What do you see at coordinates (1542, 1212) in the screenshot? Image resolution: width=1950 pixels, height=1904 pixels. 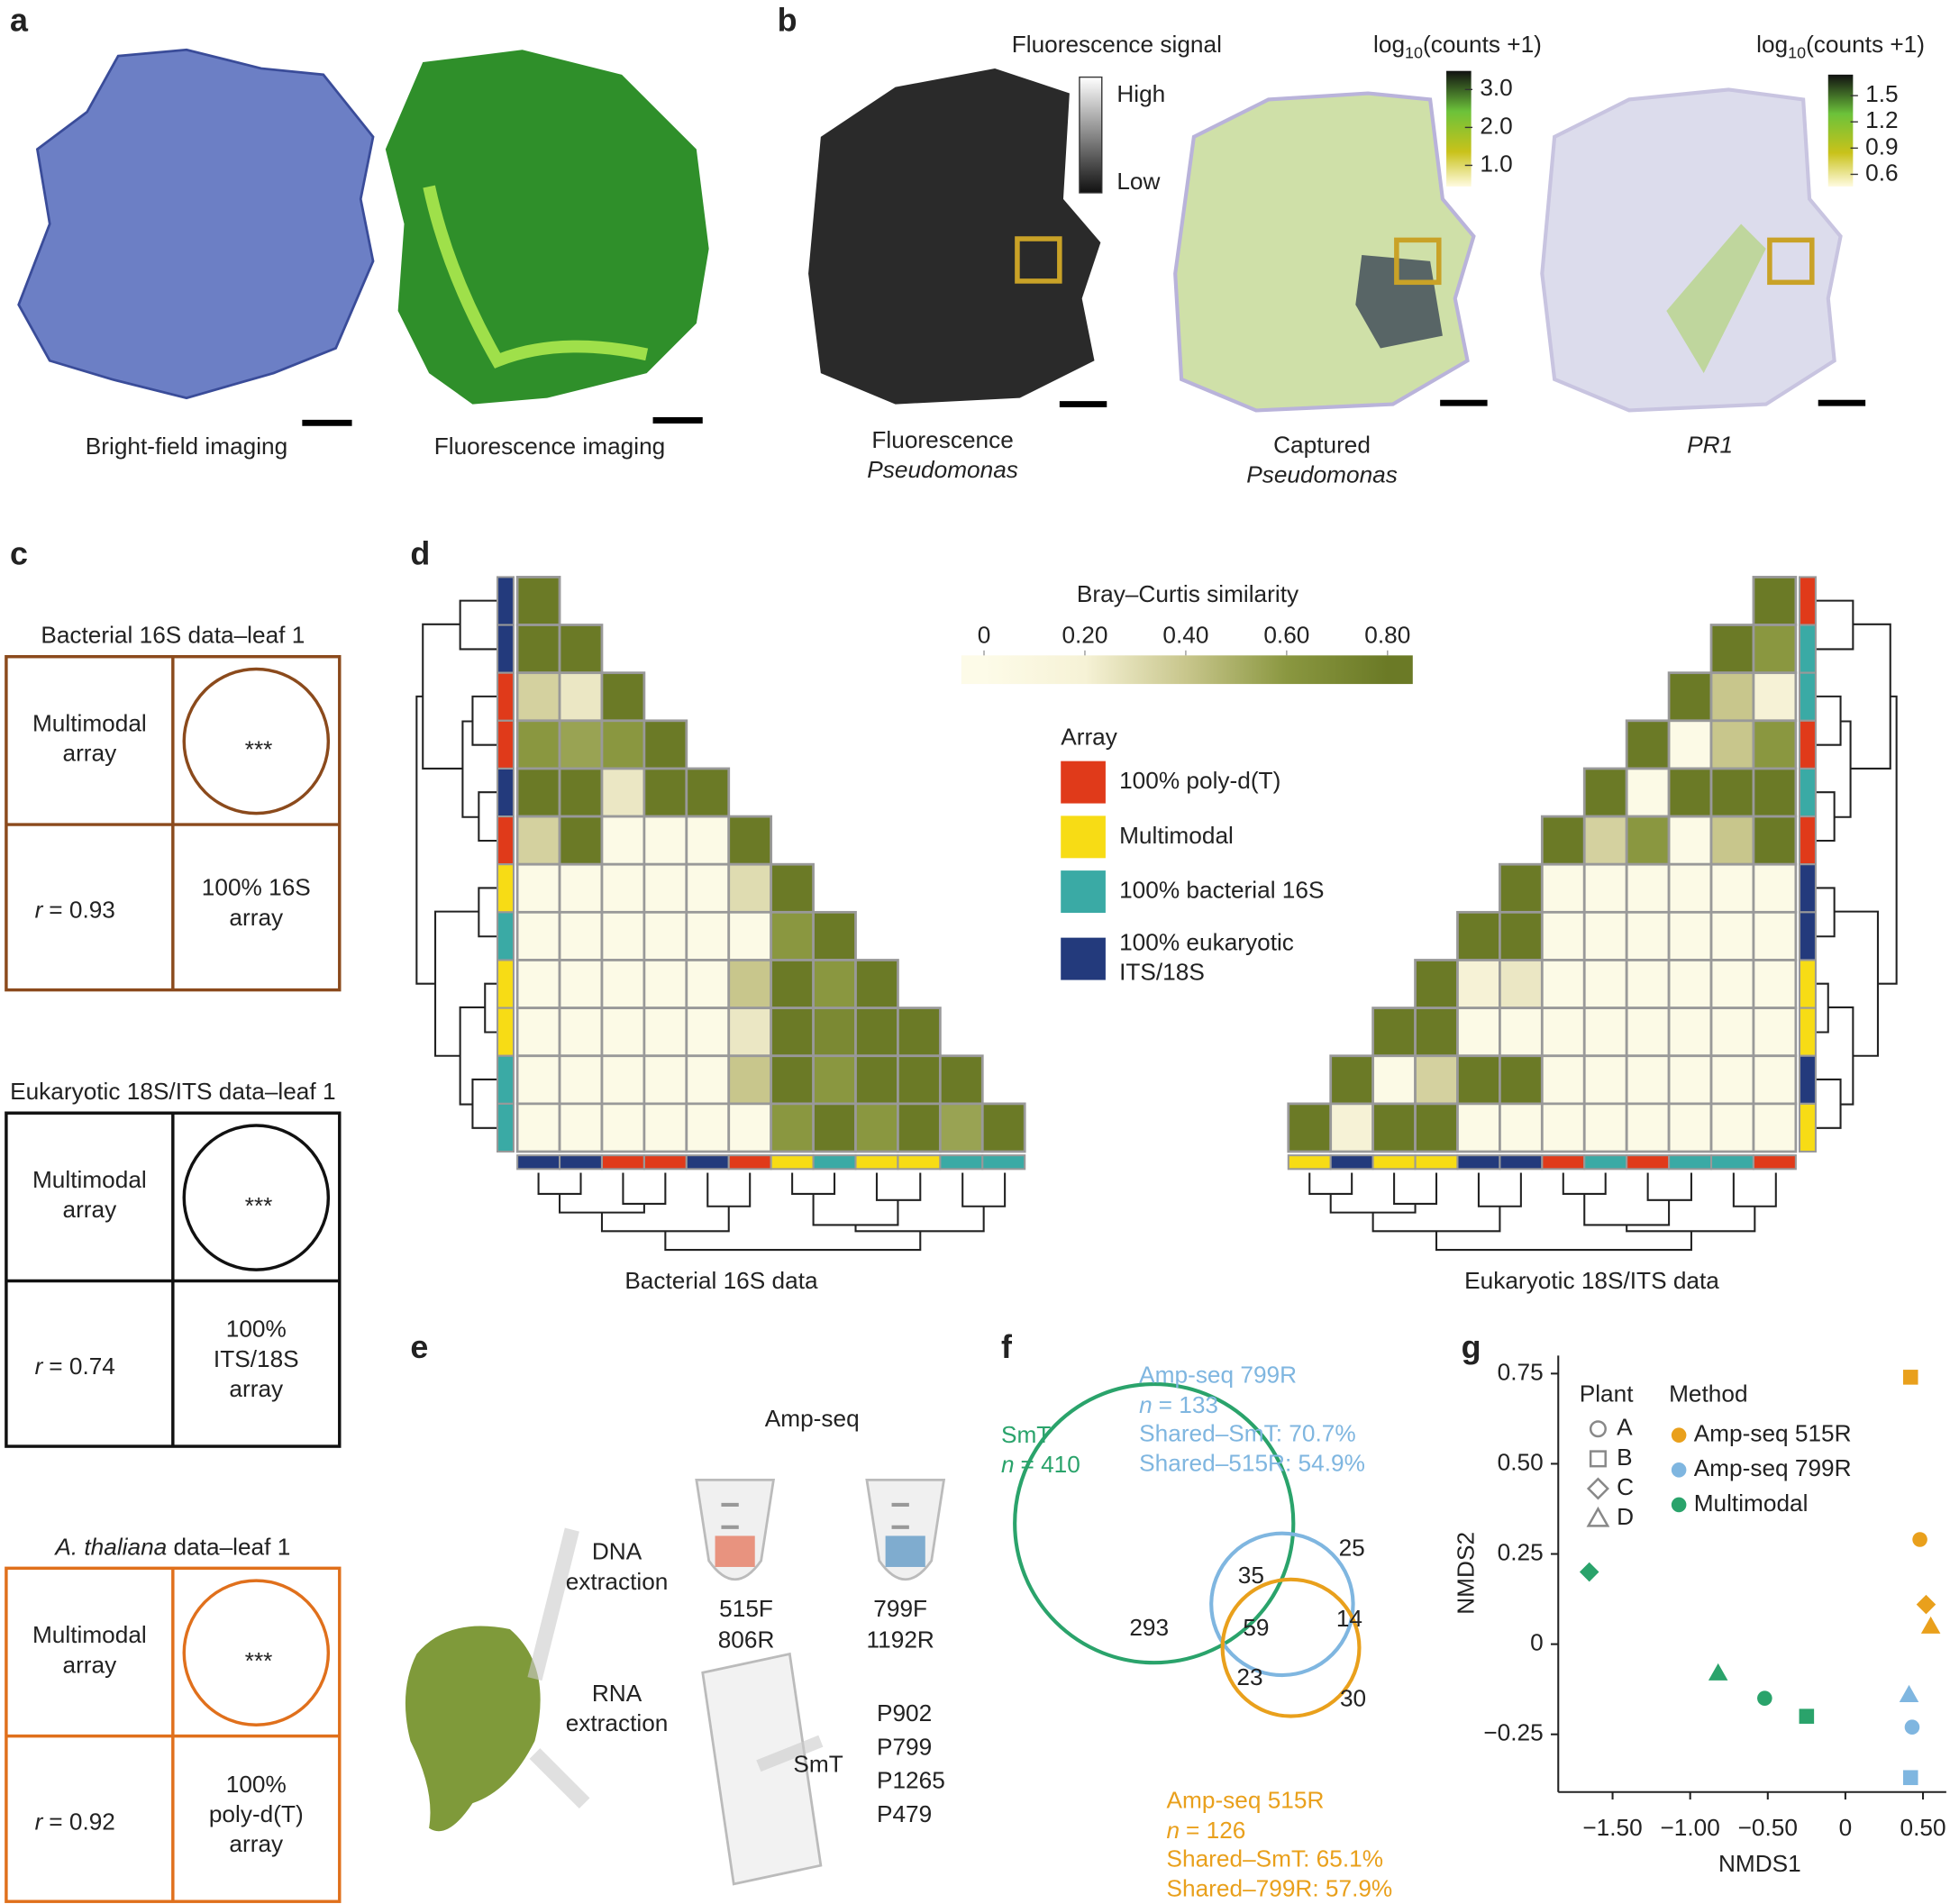 I see `dendrogram` at bounding box center [1542, 1212].